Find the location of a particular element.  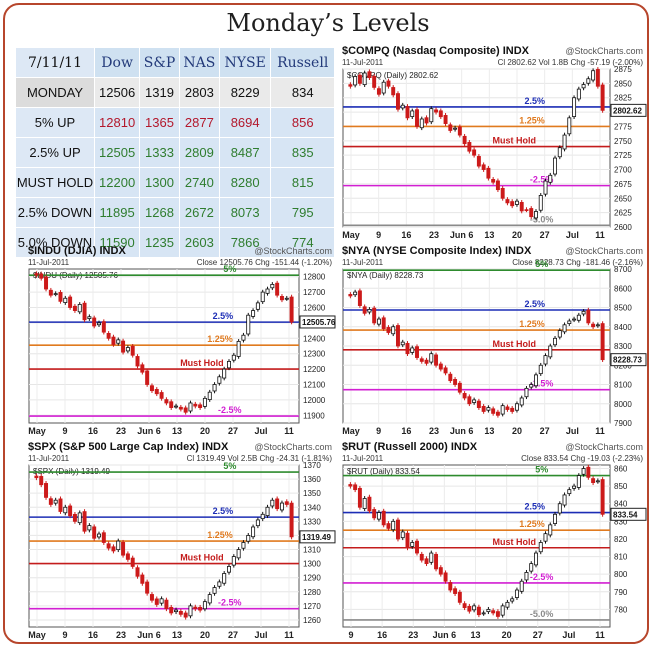

table-cell: 8694 is located at coordinates (245, 122).